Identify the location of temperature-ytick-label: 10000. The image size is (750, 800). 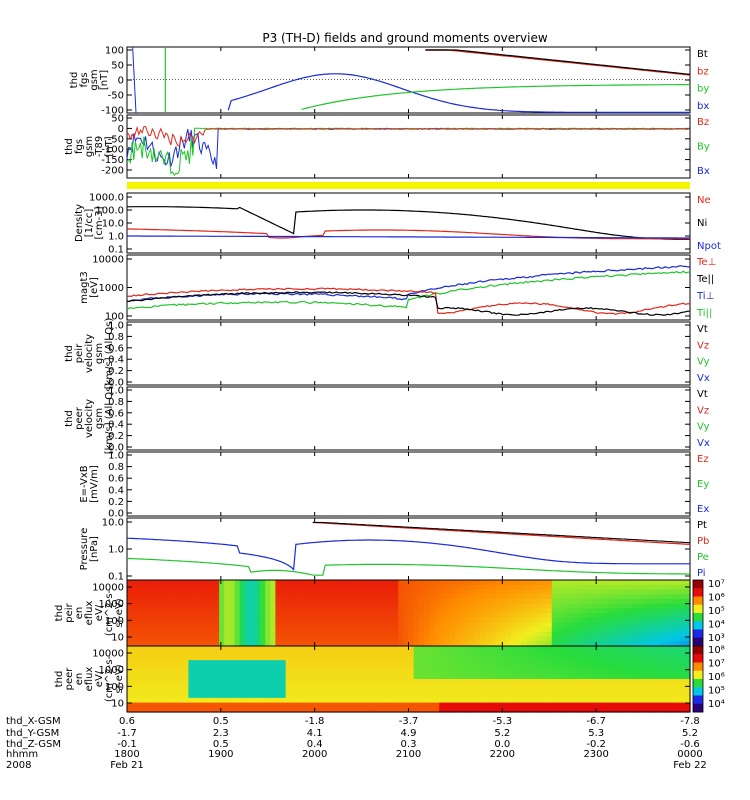
(108, 260).